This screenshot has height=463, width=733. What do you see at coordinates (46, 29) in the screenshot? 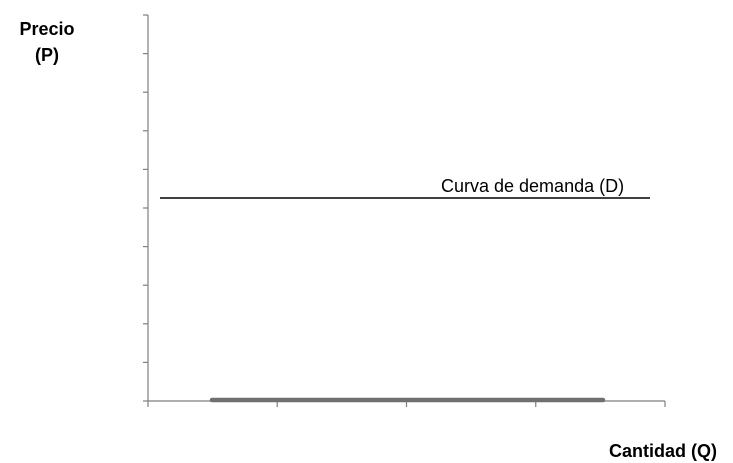
I see `y-axis-label-line-1: Precio` at bounding box center [46, 29].